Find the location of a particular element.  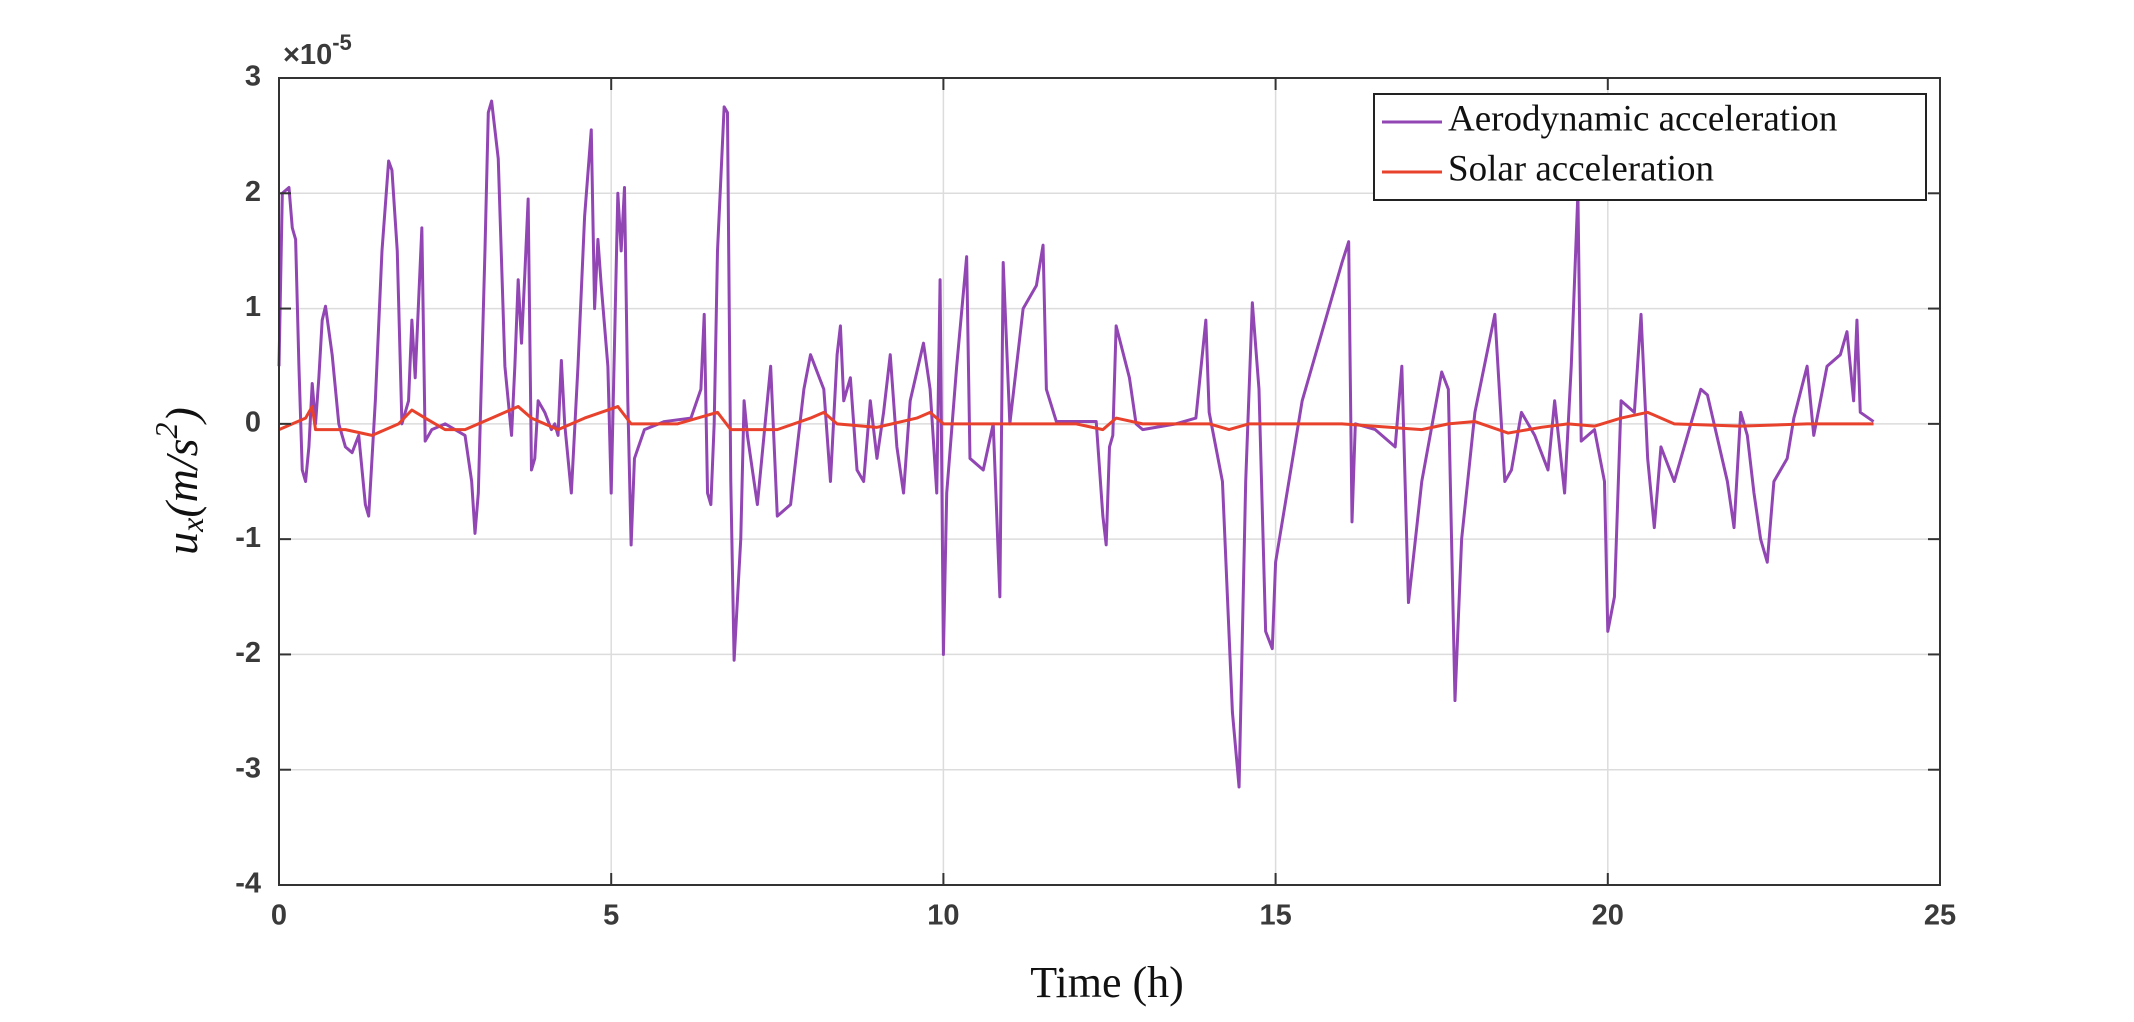

y-tick-label: 0 is located at coordinates (253, 423).